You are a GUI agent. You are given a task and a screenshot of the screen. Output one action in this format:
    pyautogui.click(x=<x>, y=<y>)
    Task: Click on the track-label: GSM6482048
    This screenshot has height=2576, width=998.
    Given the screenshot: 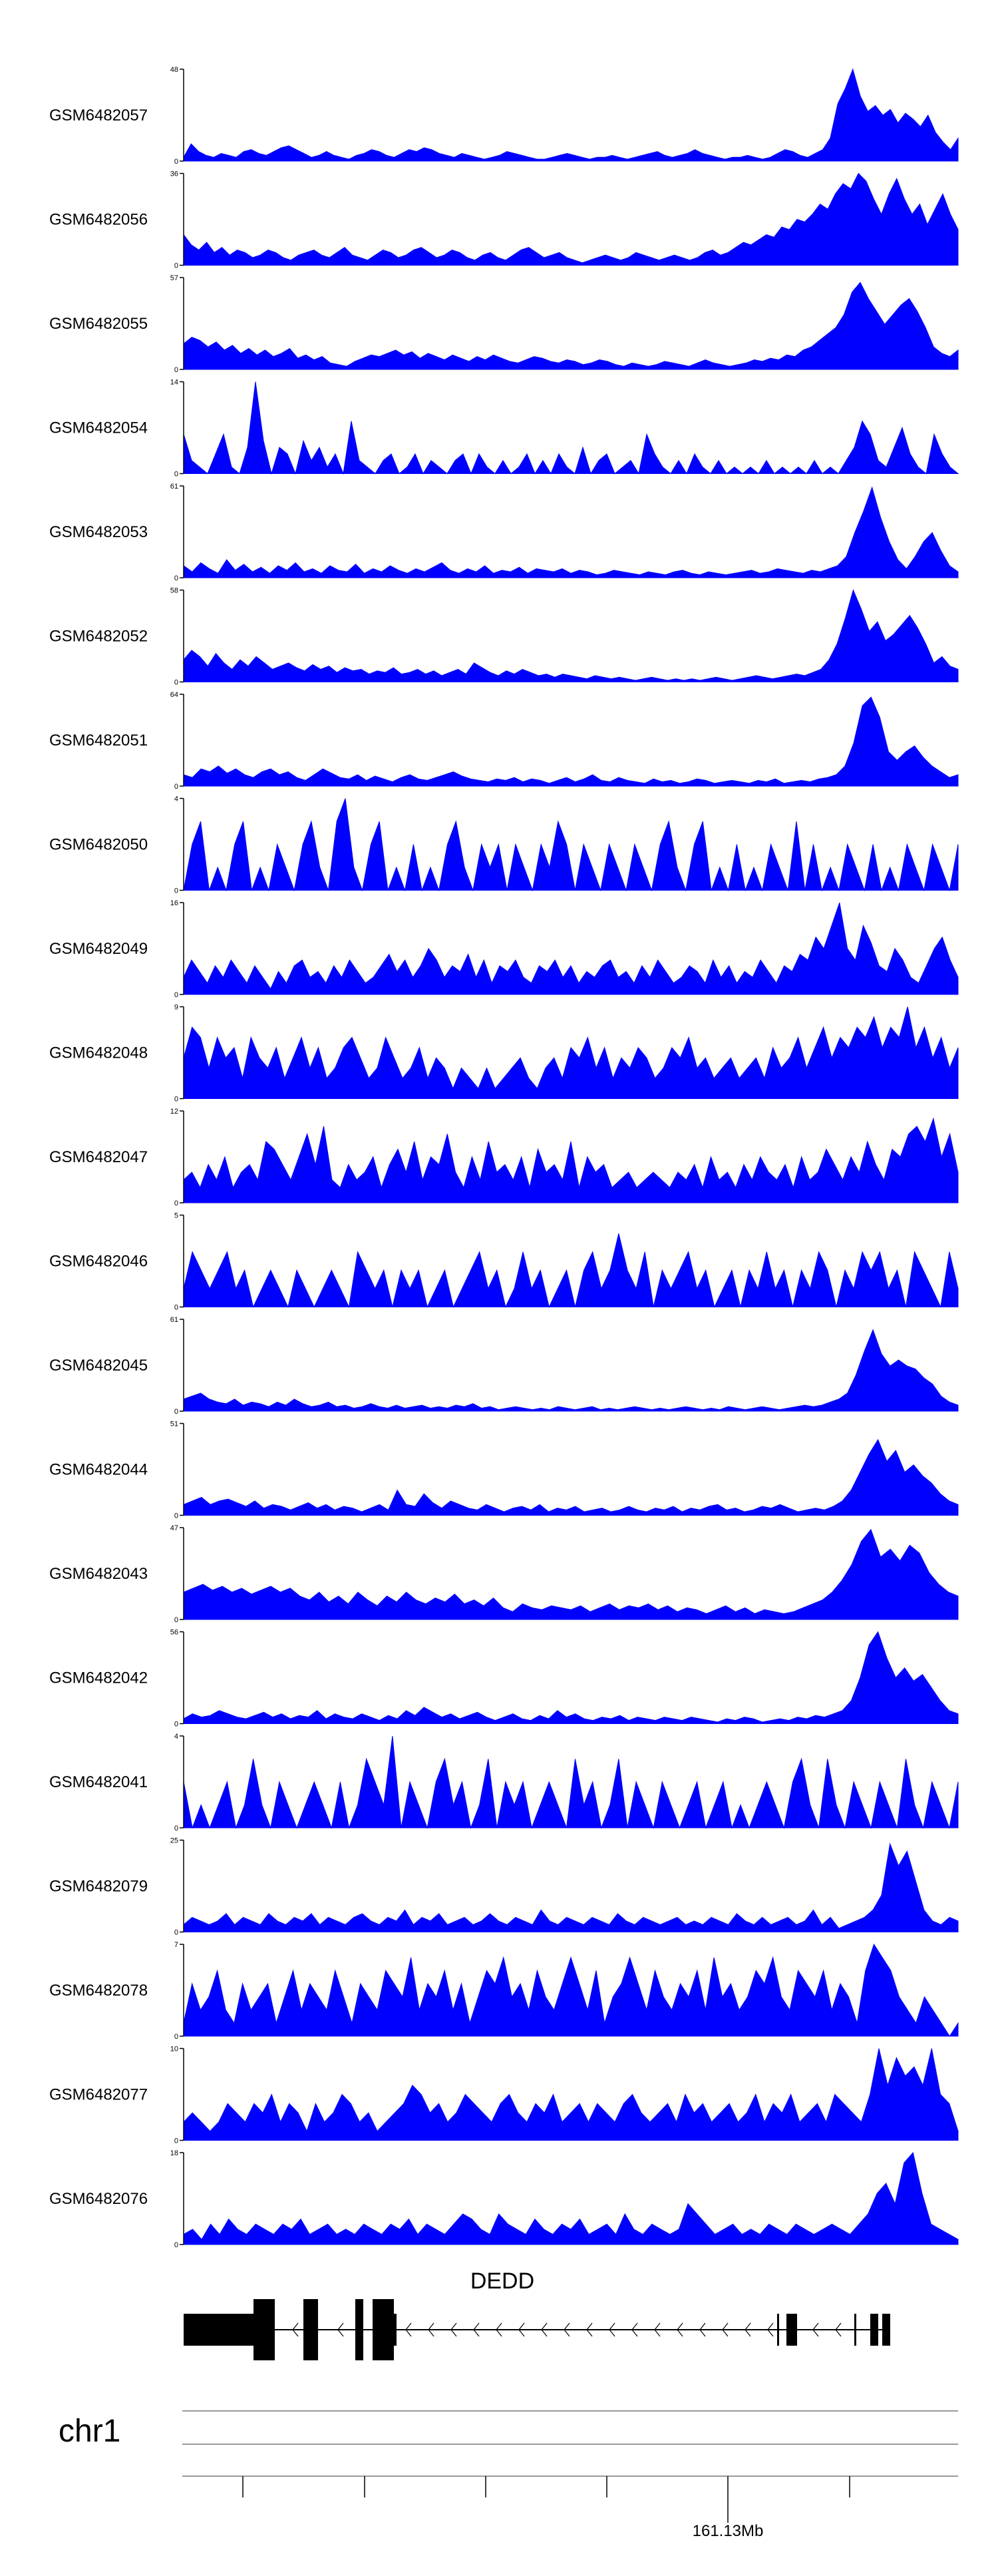 What is the action you would take?
    pyautogui.click(x=98, y=1053)
    